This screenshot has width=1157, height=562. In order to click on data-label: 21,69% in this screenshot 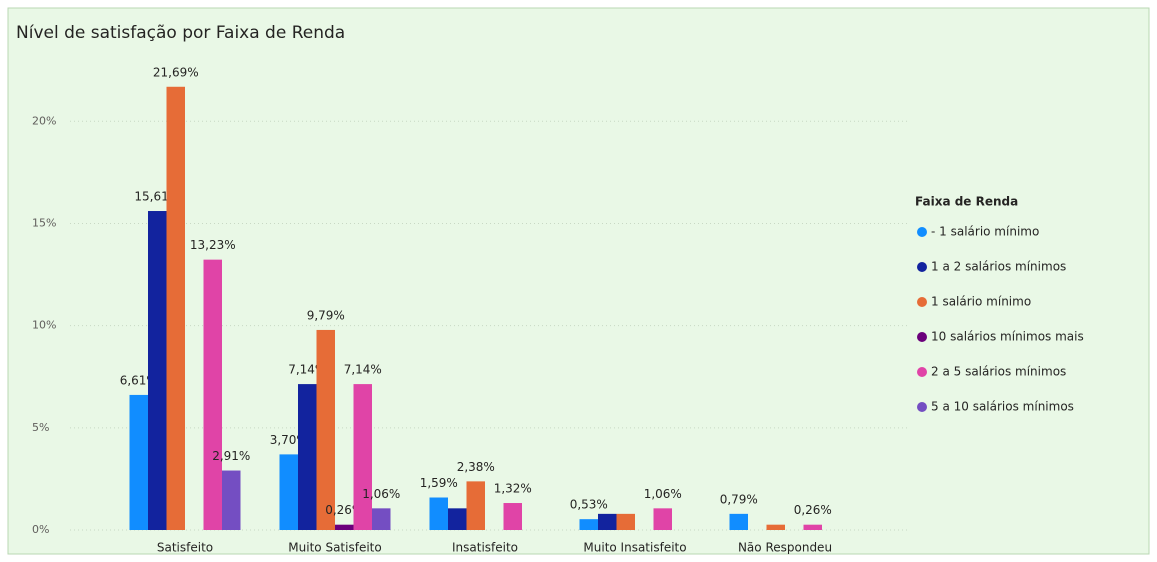, I will do `click(176, 72)`.